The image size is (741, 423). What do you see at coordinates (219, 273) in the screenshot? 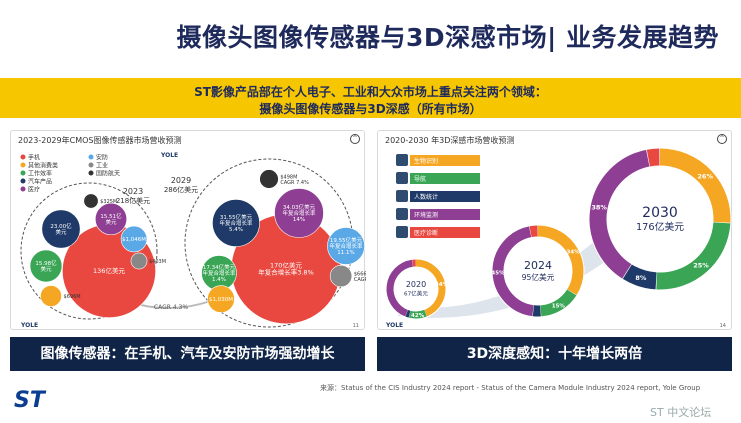
I see `bubble-value: 17.34亿美元年复合增长率 1.4%` at bounding box center [219, 273].